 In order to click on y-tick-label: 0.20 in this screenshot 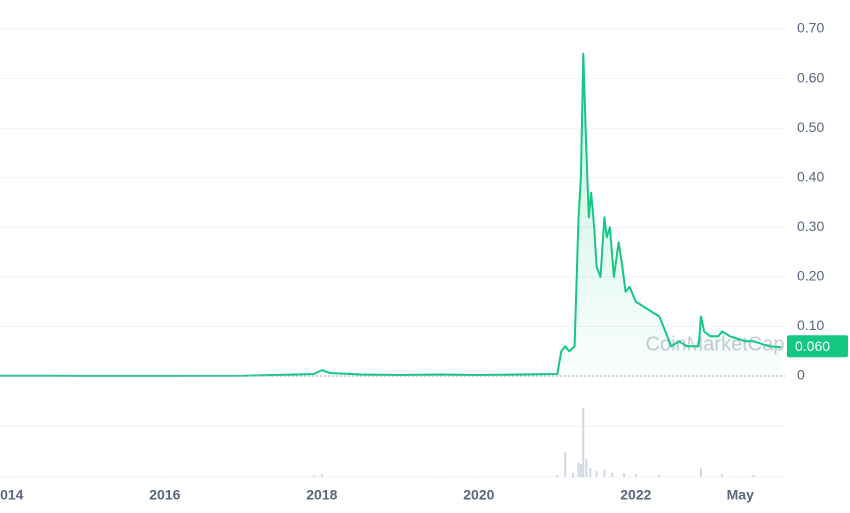, I will do `click(810, 276)`.